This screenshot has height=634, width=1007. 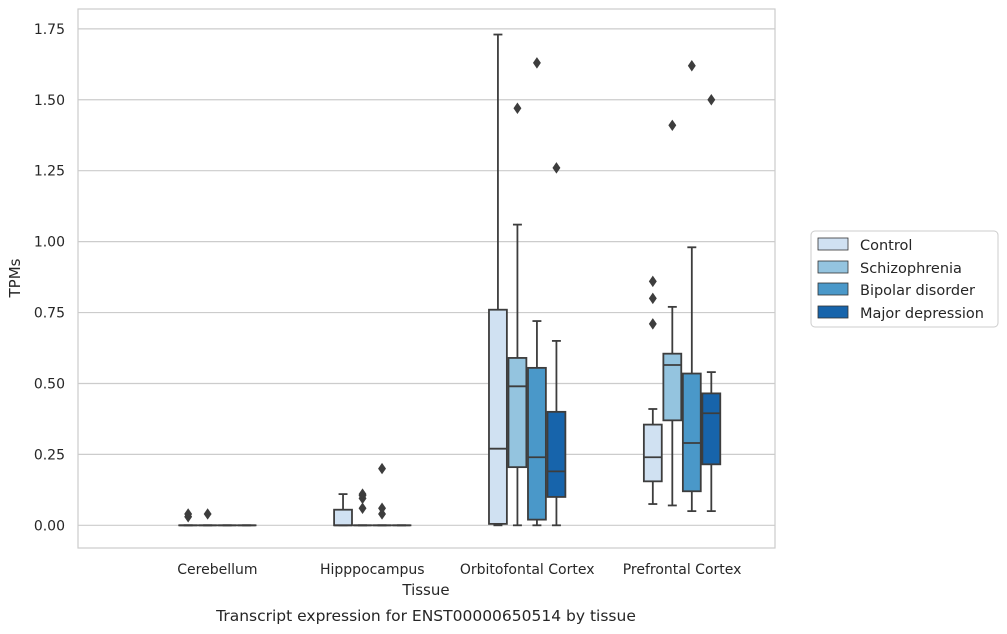 What do you see at coordinates (833, 267) in the screenshot?
I see `legend-swatch-schizophrenia` at bounding box center [833, 267].